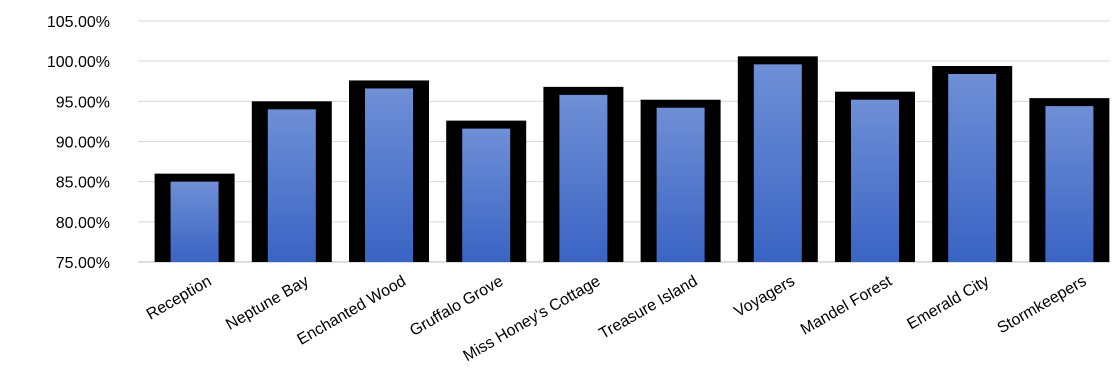 Image resolution: width=1116 pixels, height=392 pixels. Describe the element at coordinates (83, 143) in the screenshot. I see `y-tick-label: 90.00%` at that location.